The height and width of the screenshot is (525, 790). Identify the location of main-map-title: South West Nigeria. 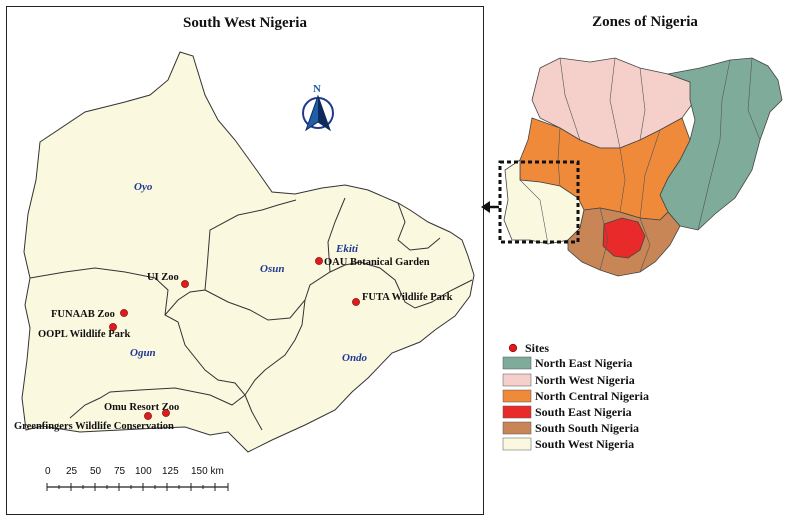
(245, 23).